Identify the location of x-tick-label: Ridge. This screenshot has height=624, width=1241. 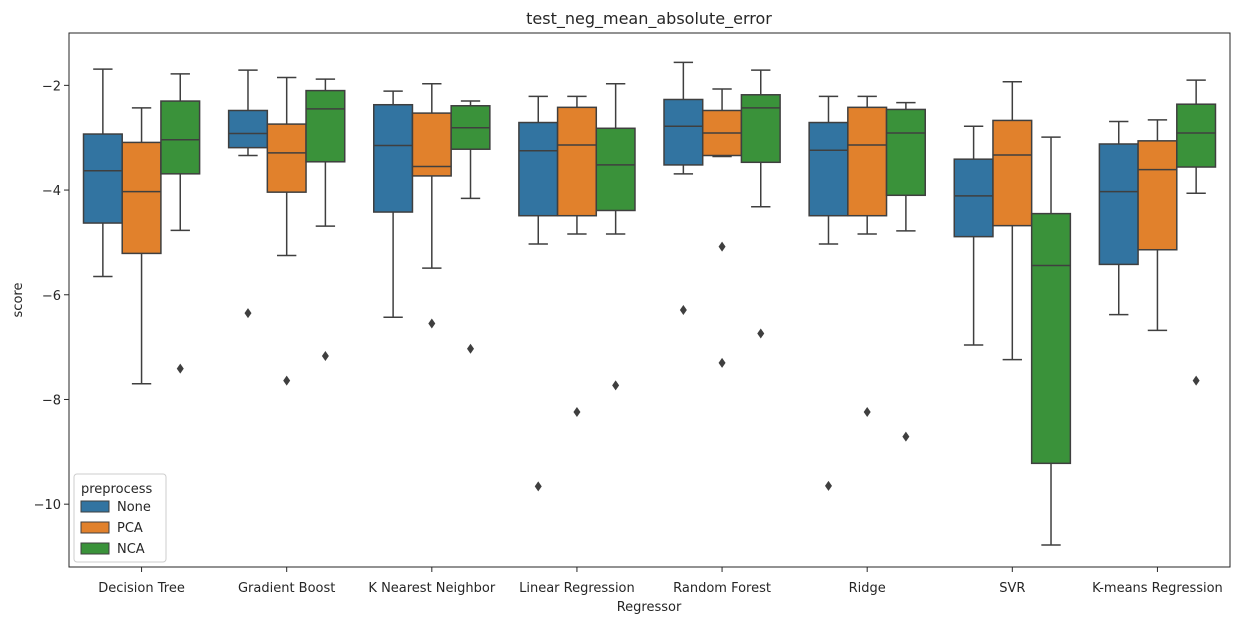
(867, 588).